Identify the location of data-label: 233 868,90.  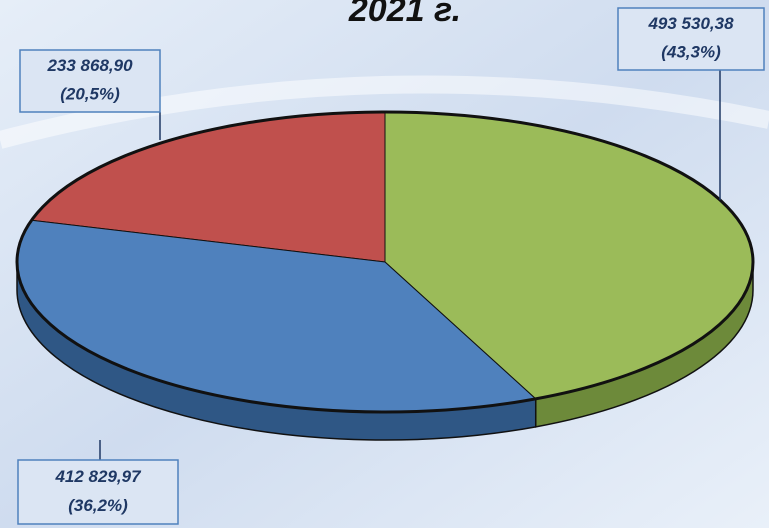
(89, 65).